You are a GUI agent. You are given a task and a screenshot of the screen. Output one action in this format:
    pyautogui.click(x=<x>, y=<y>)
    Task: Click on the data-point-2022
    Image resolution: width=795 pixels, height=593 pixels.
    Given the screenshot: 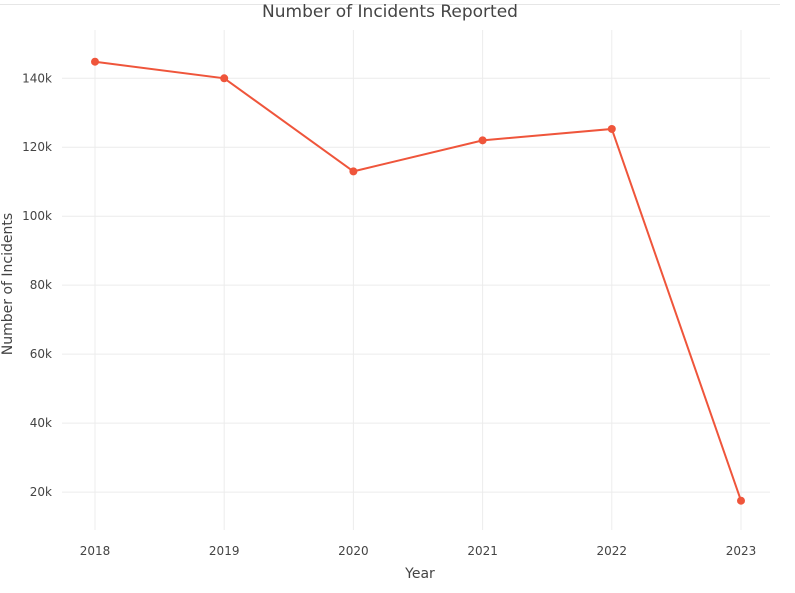 What is the action you would take?
    pyautogui.click(x=611, y=128)
    